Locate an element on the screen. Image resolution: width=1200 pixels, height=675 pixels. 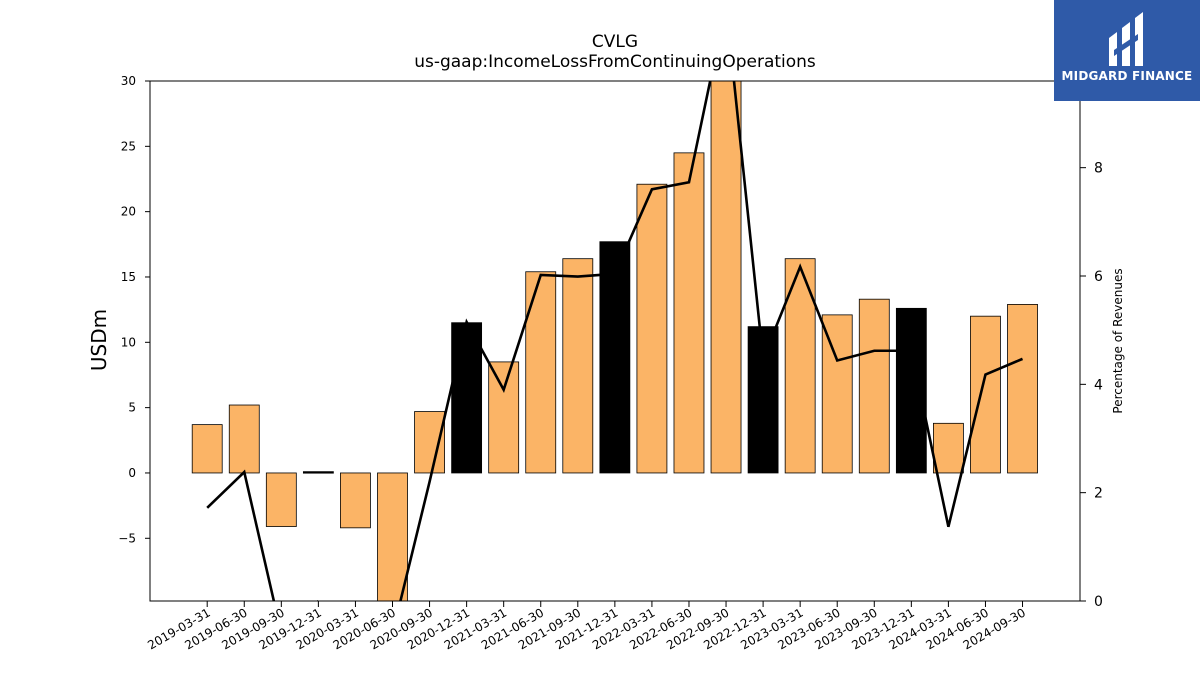
y-right-tick-label: 8 is located at coordinates (1098, 169).